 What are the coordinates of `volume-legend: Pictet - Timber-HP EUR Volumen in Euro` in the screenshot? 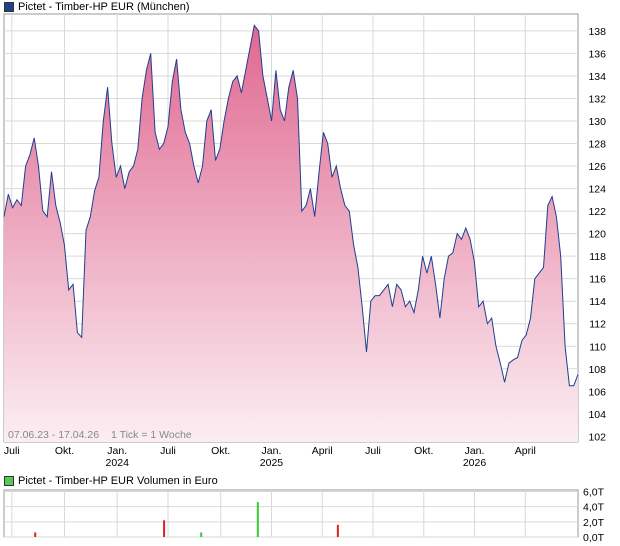 It's located at (111, 481).